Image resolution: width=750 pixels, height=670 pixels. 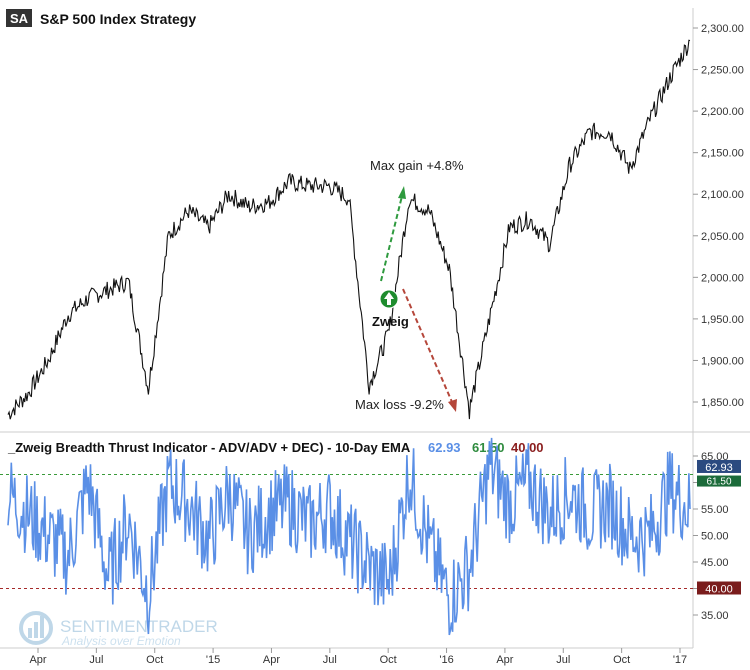 What do you see at coordinates (722, 29) in the screenshot?
I see `price-y-tick-label: 2,300.00` at bounding box center [722, 29].